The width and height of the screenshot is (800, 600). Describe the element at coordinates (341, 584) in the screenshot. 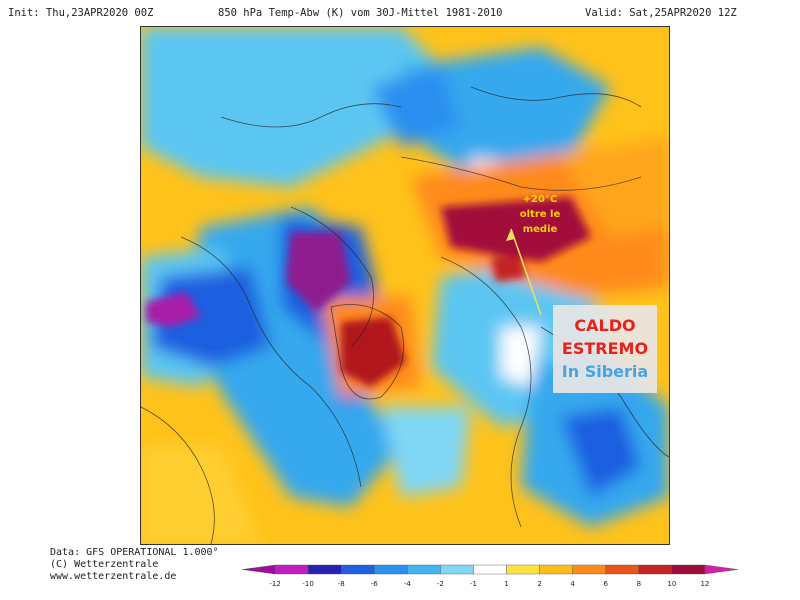

I see `color-scale-tick-label: -8` at that location.